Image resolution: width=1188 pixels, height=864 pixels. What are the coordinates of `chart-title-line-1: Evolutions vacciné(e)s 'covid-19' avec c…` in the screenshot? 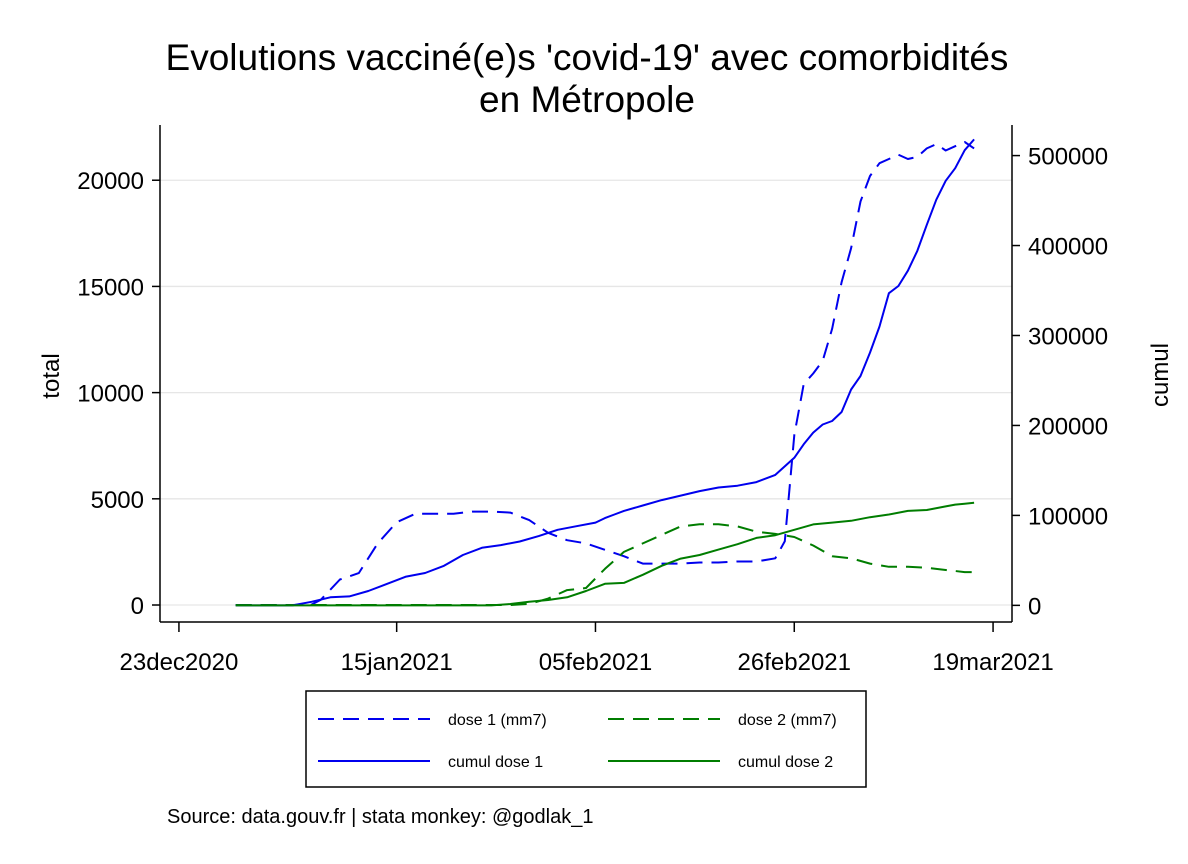 It's located at (587, 57).